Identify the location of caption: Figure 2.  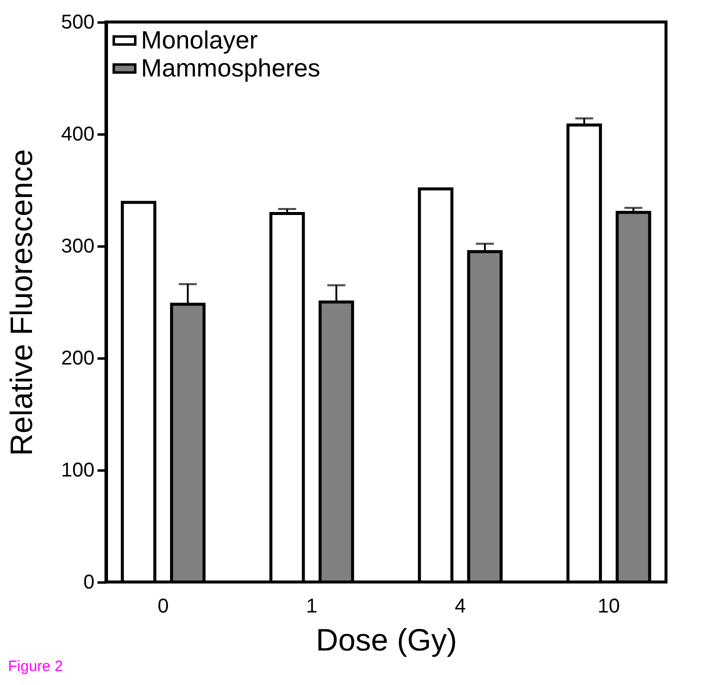
(36, 666).